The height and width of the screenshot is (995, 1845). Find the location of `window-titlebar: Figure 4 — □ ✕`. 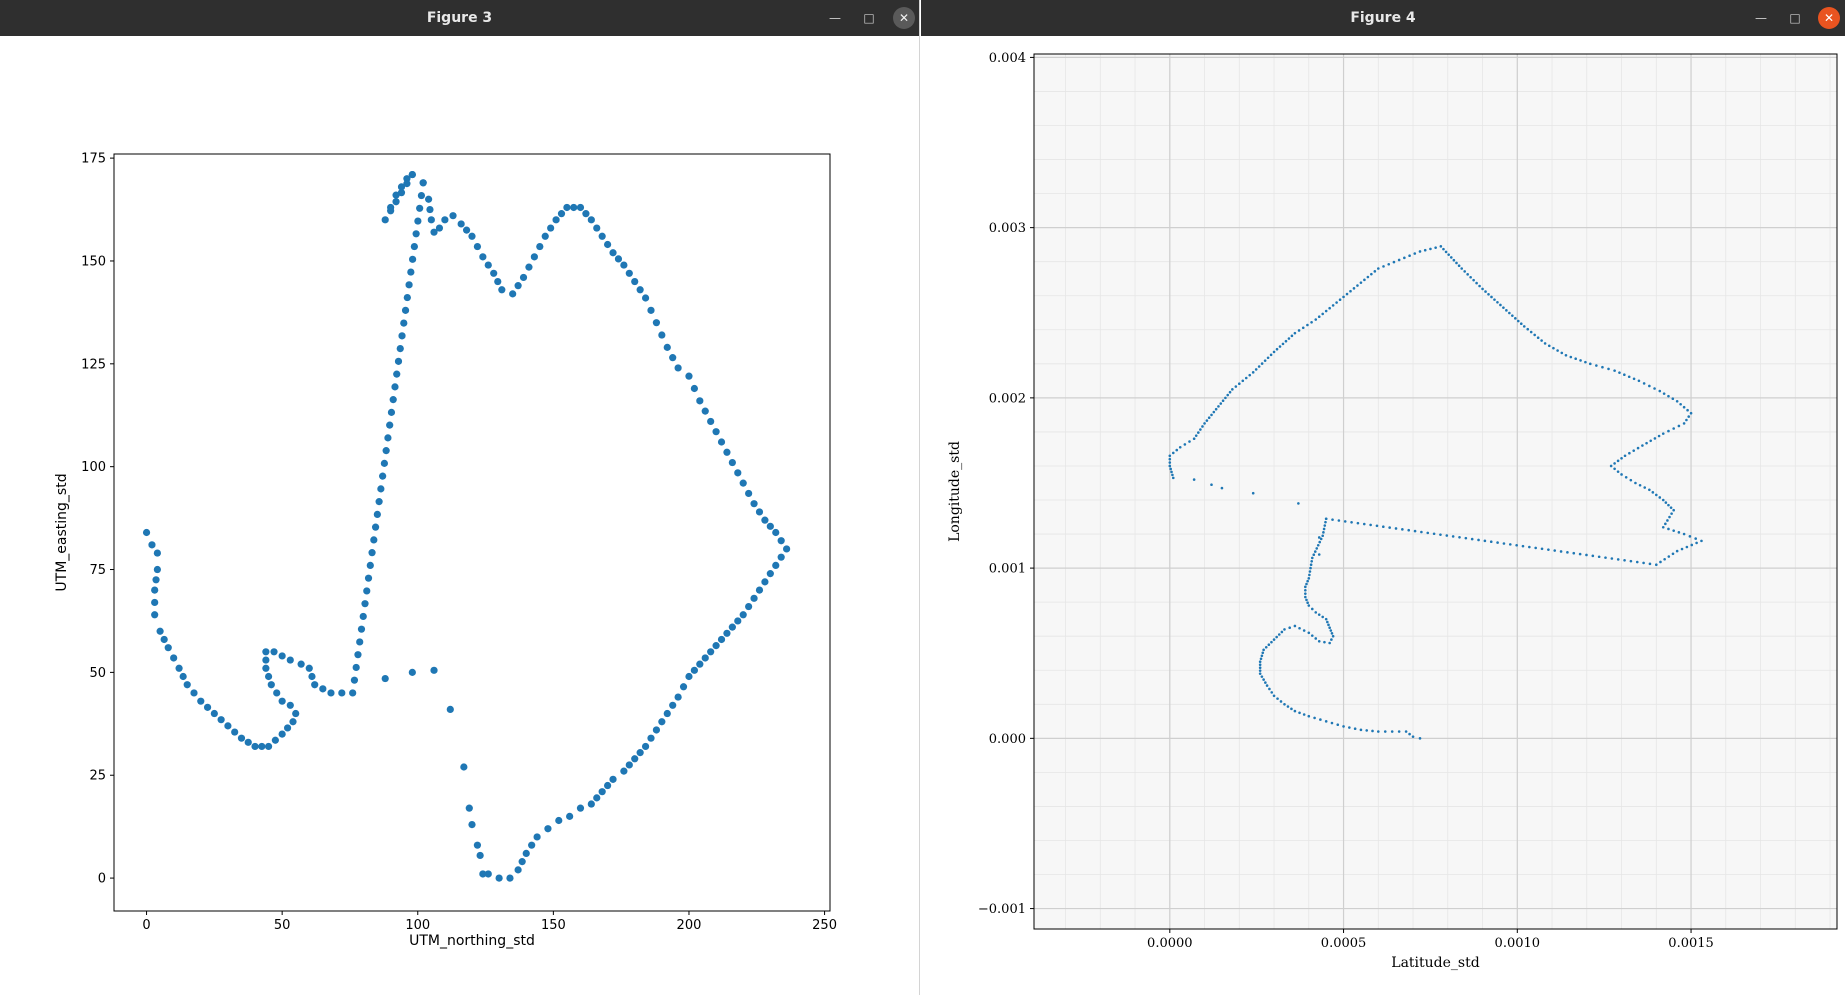

window-titlebar: Figure 4 — □ ✕ is located at coordinates (1383, 18).